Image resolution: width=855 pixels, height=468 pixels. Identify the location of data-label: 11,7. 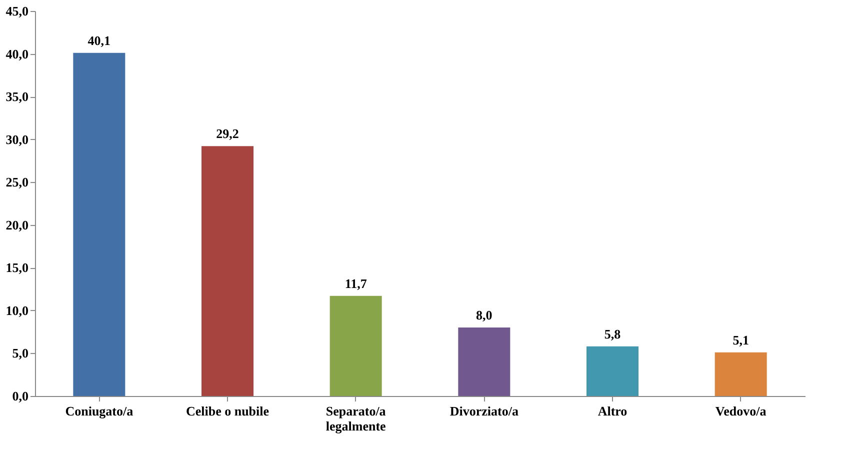
(356, 283).